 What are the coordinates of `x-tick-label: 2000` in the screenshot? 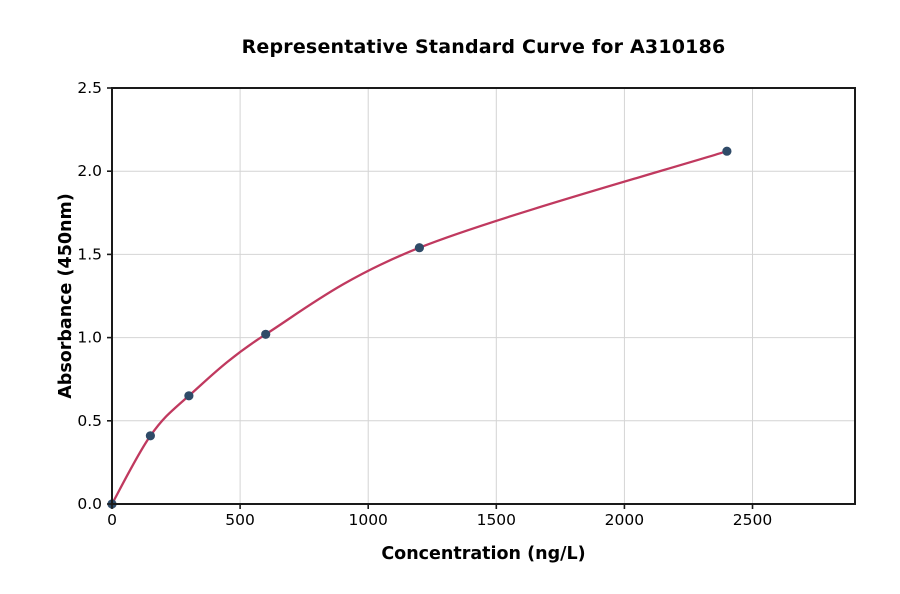 It's located at (624, 520).